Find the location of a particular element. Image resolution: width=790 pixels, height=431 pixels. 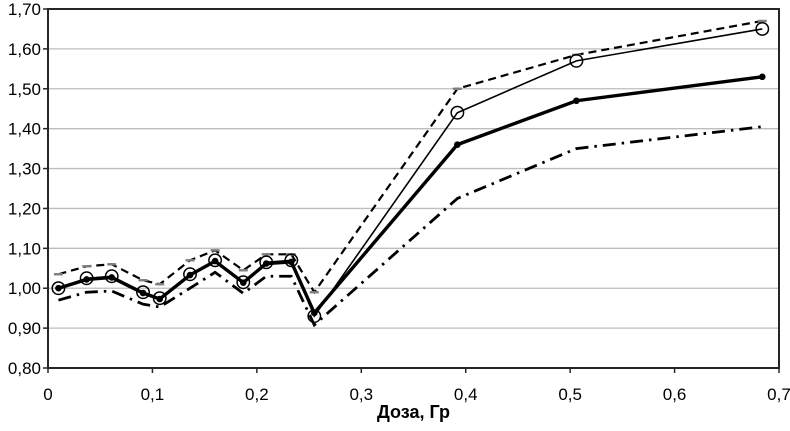

x-tick-label: 0,3 is located at coordinates (361, 394).